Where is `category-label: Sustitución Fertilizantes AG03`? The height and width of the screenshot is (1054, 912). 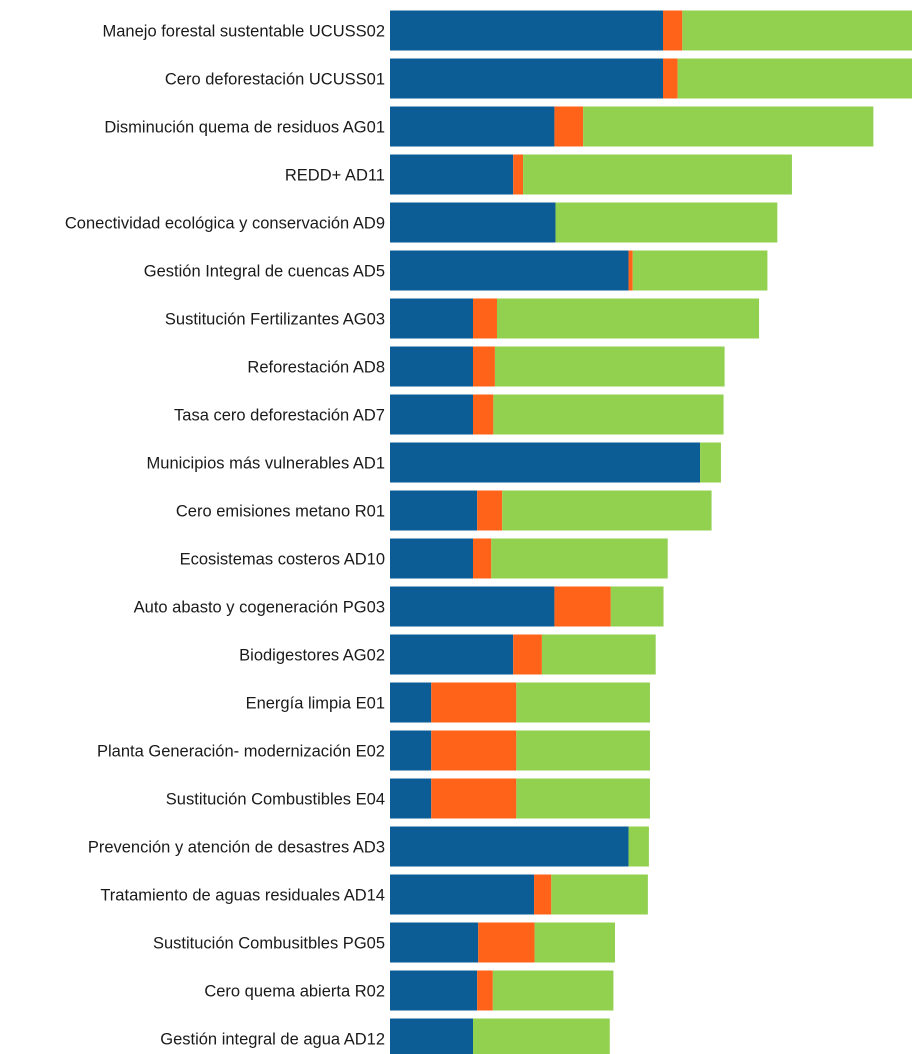
category-label: Sustitución Fertilizantes AG03 is located at coordinates (275, 320).